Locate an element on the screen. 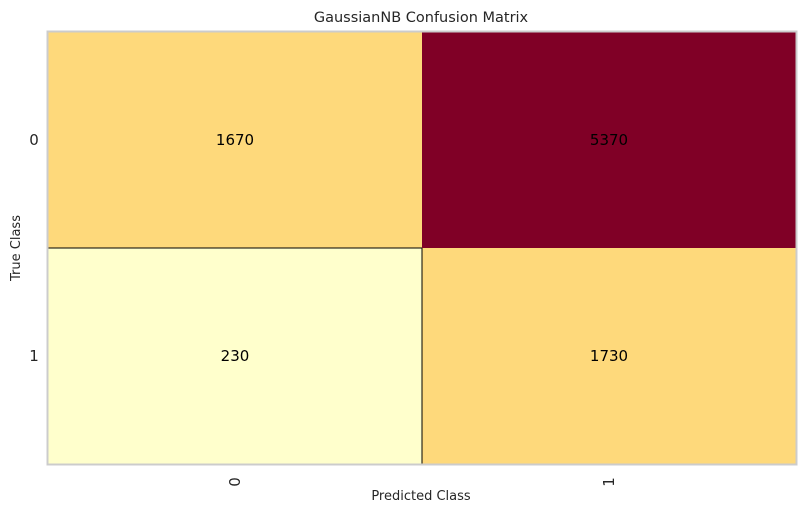 The height and width of the screenshot is (517, 805). x-tick-label-1: 1 is located at coordinates (609, 482).